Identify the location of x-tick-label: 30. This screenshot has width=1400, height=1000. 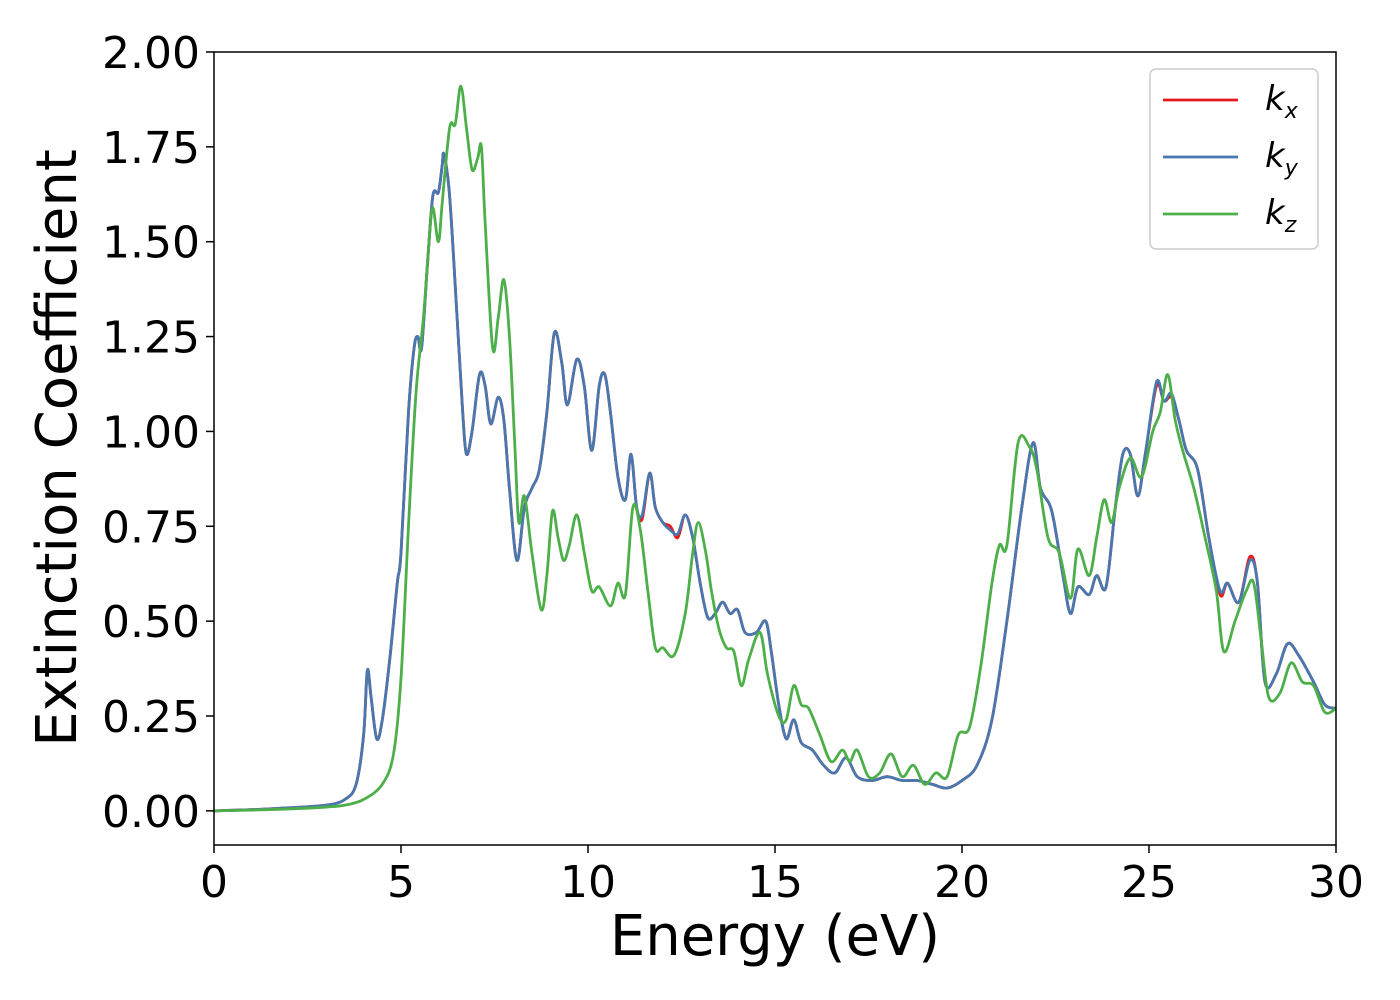
(1336, 882).